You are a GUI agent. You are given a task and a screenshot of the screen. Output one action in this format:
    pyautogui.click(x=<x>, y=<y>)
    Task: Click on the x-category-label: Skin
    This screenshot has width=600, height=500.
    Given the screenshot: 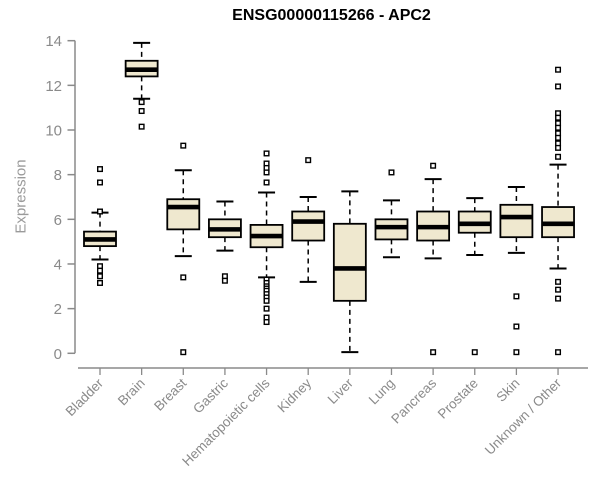 What is the action you would take?
    pyautogui.click(x=507, y=390)
    